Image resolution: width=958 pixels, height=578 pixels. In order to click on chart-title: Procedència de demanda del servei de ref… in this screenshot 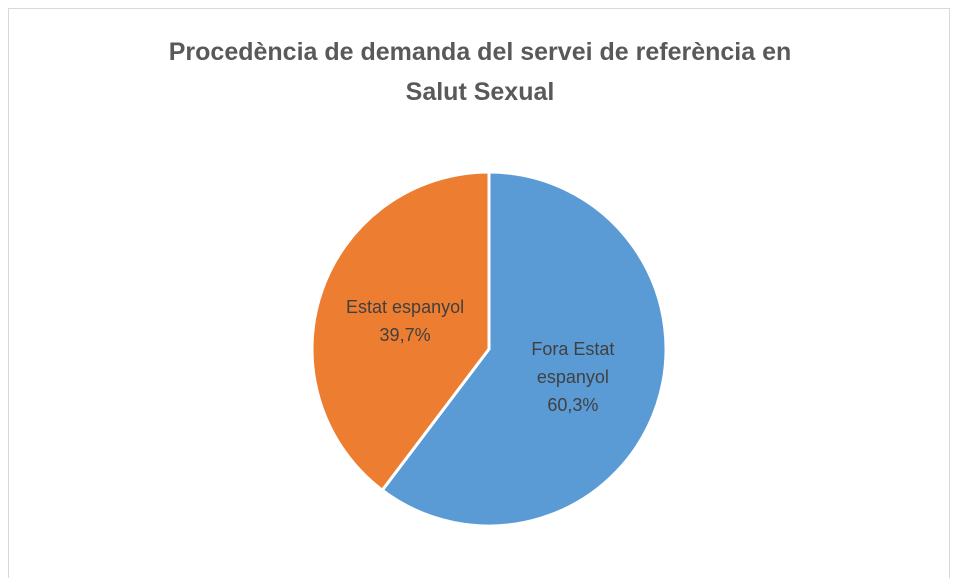, I will do `click(480, 72)`.